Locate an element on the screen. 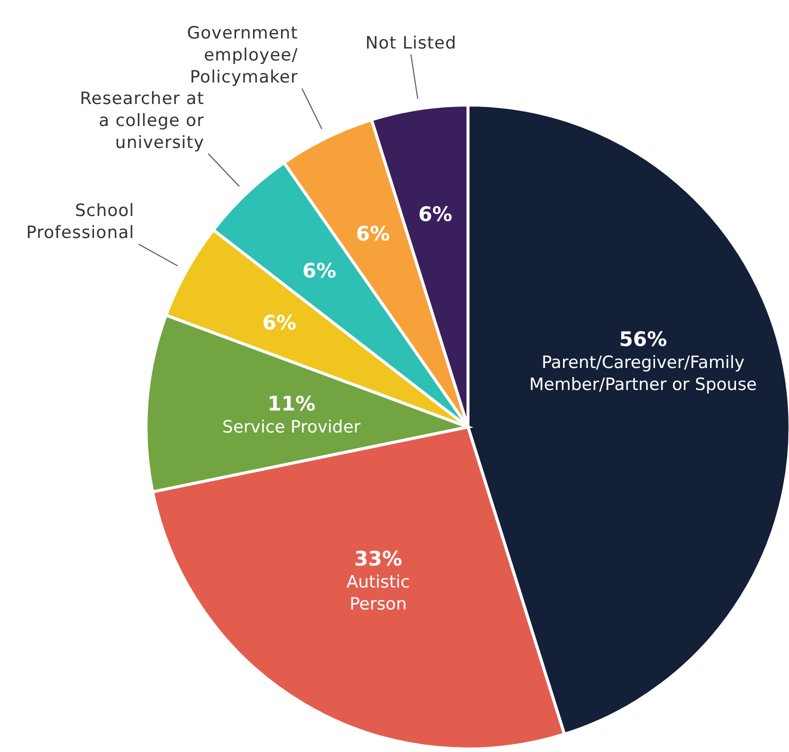 The image size is (789, 752). slice-label: Government employee/ Policymaker is located at coordinates (242, 56).